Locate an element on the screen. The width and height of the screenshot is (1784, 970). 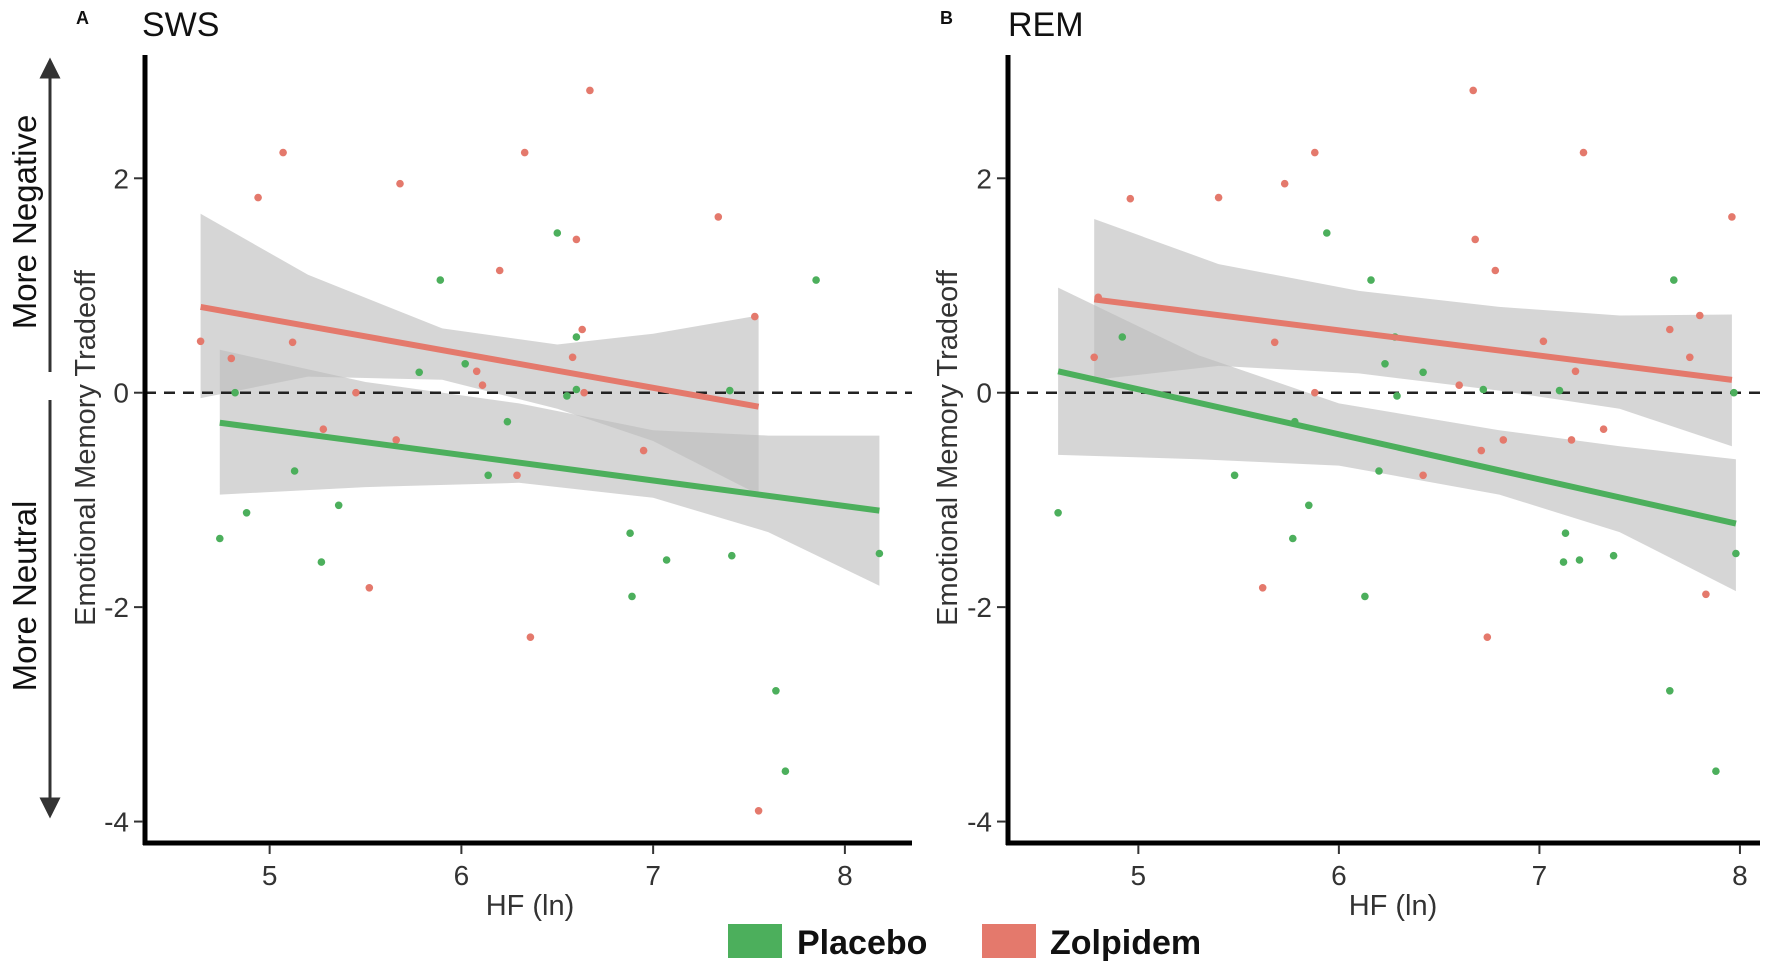
side-annotation: More Negative More Neutral is located at coordinates (33, 438).